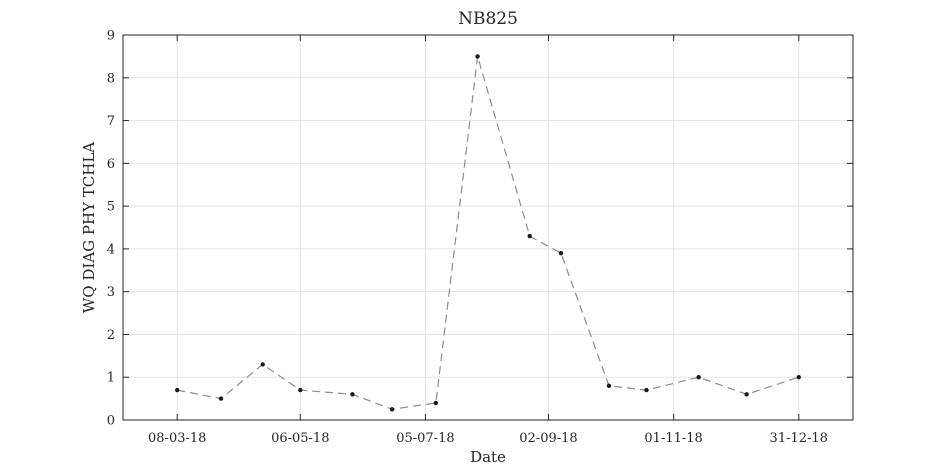 This screenshot has height=472, width=945. What do you see at coordinates (488, 457) in the screenshot?
I see `x-axis-title: Date` at bounding box center [488, 457].